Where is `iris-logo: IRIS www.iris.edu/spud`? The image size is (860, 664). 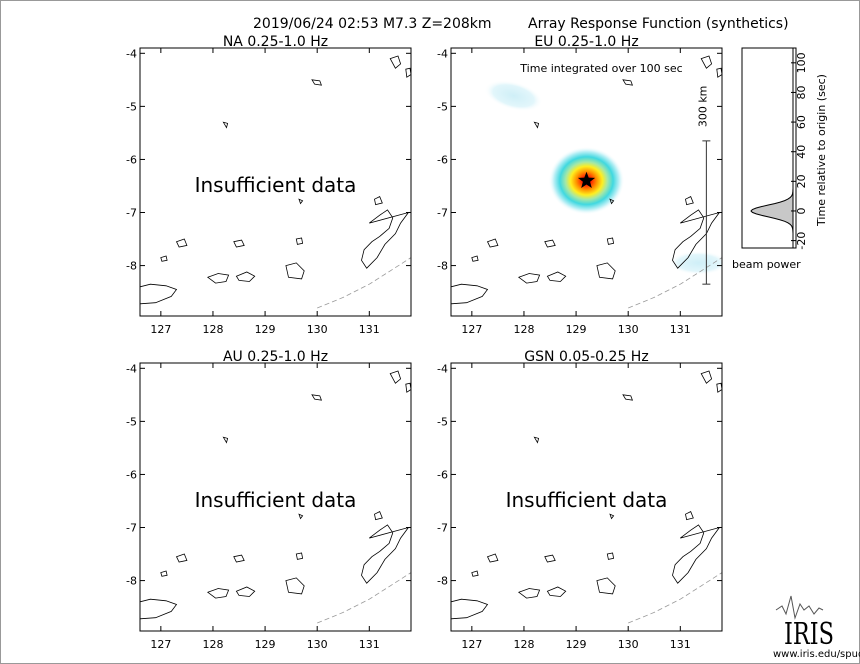
iris-logo: IRIS www.iris.edu/spud is located at coordinates (816, 627).